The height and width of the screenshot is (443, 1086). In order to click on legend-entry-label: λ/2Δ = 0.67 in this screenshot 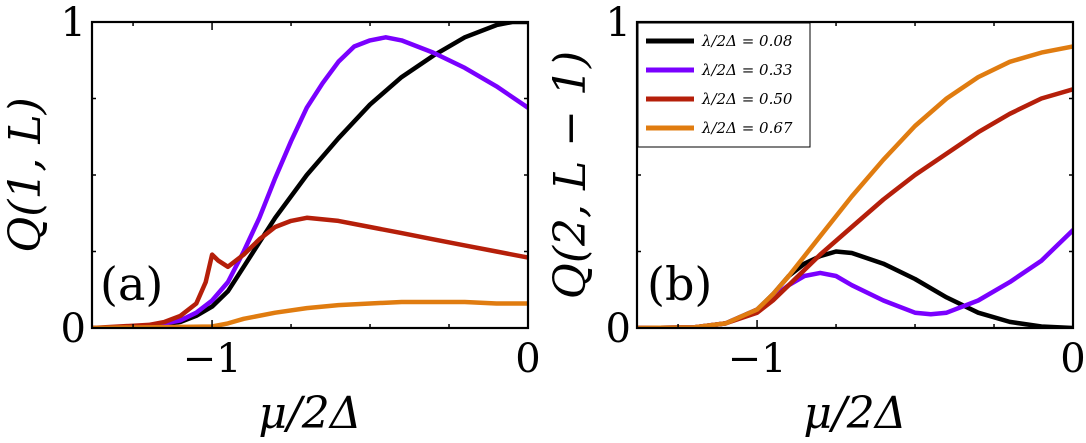, I will do `click(747, 128)`.